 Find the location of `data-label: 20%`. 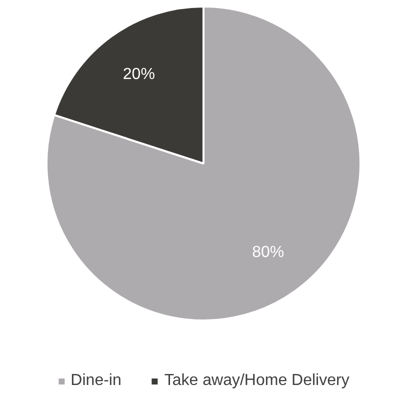

data-label: 20% is located at coordinates (138, 75).